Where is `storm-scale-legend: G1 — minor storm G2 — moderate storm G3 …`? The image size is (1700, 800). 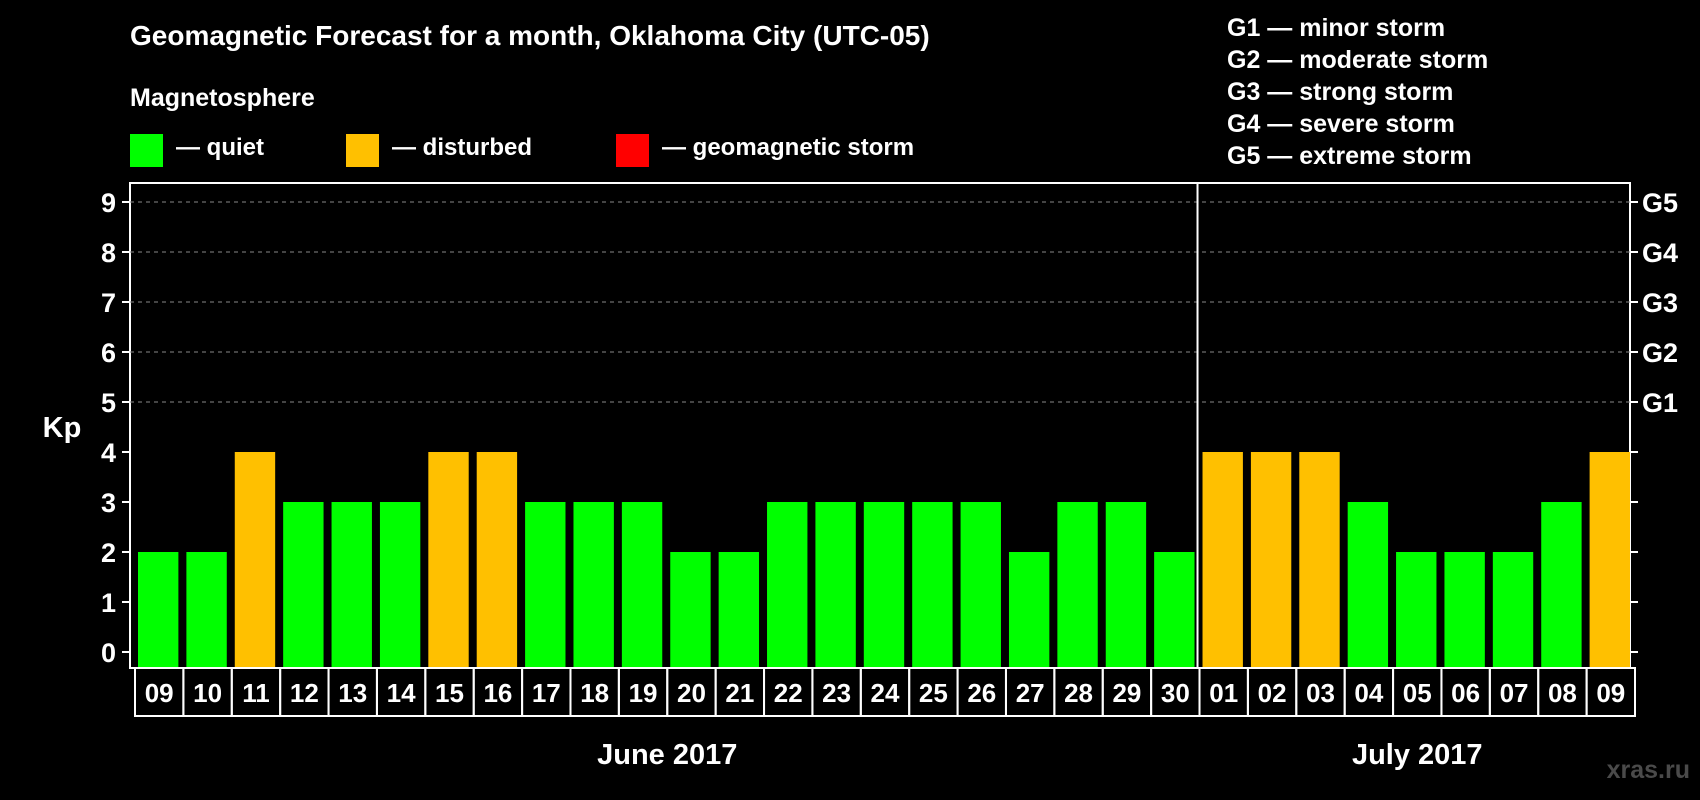
storm-scale-legend: G1 — minor storm G2 — moderate storm G3 … is located at coordinates (1357, 92).